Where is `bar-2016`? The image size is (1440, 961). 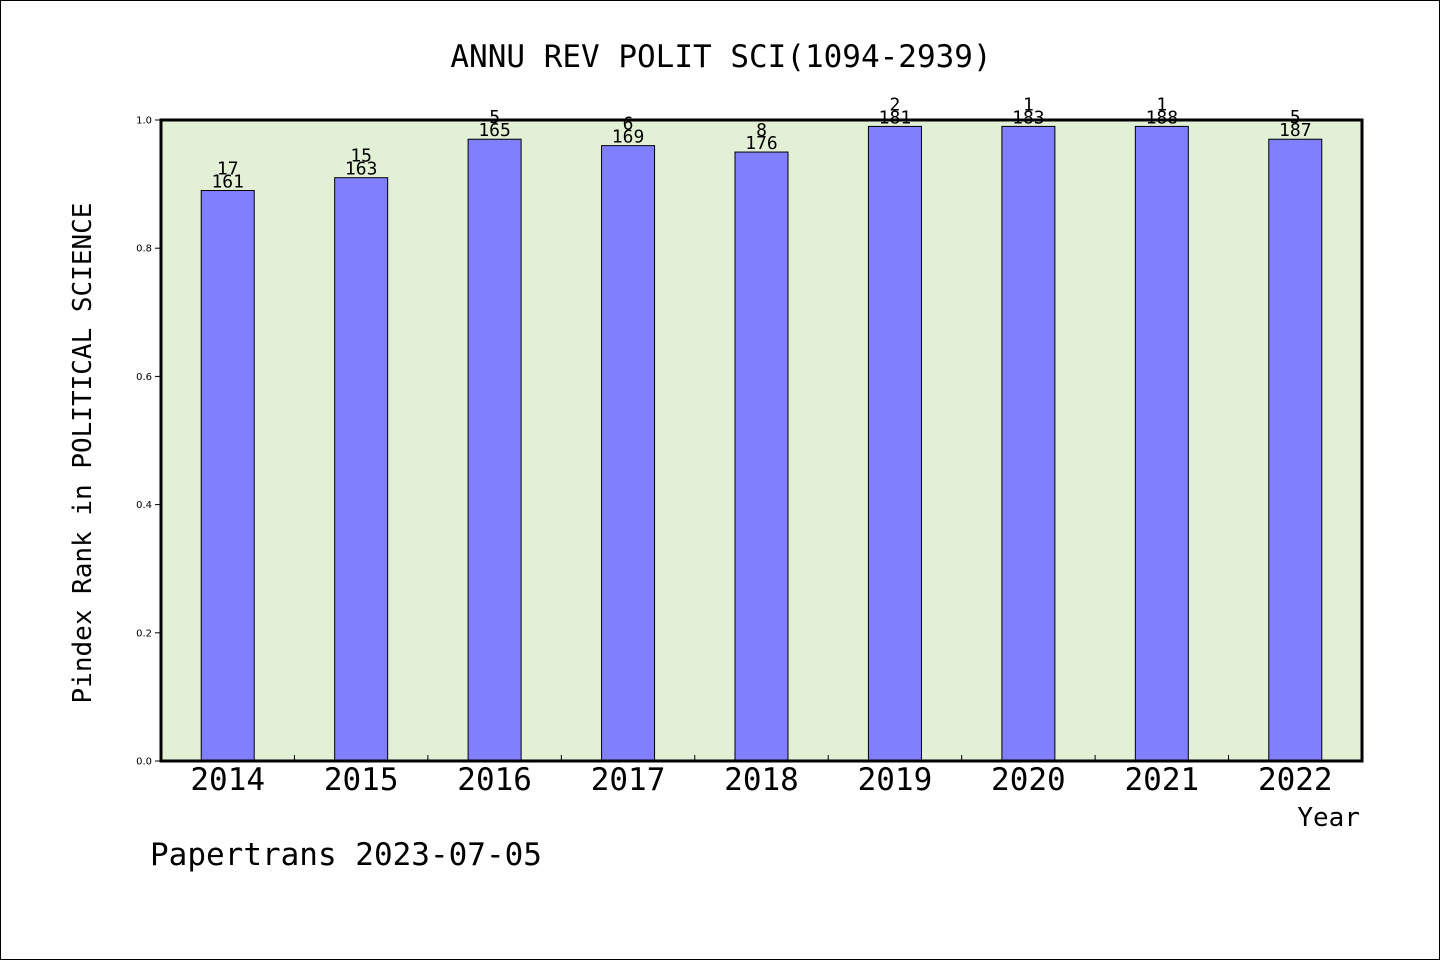
bar-2016 is located at coordinates (494, 450).